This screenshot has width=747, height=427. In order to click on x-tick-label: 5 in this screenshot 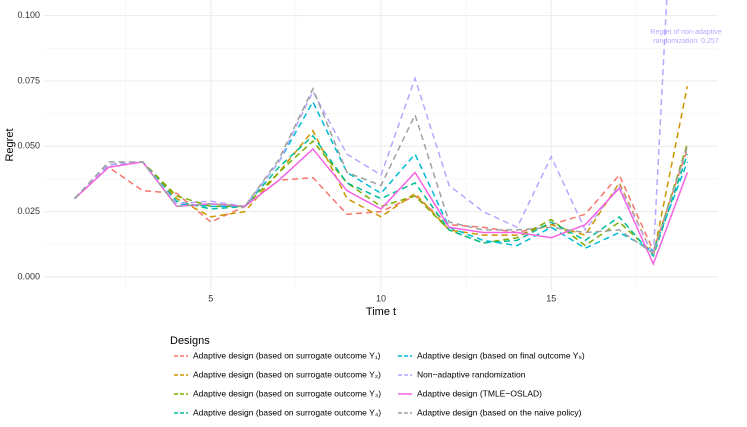, I will do `click(210, 298)`.